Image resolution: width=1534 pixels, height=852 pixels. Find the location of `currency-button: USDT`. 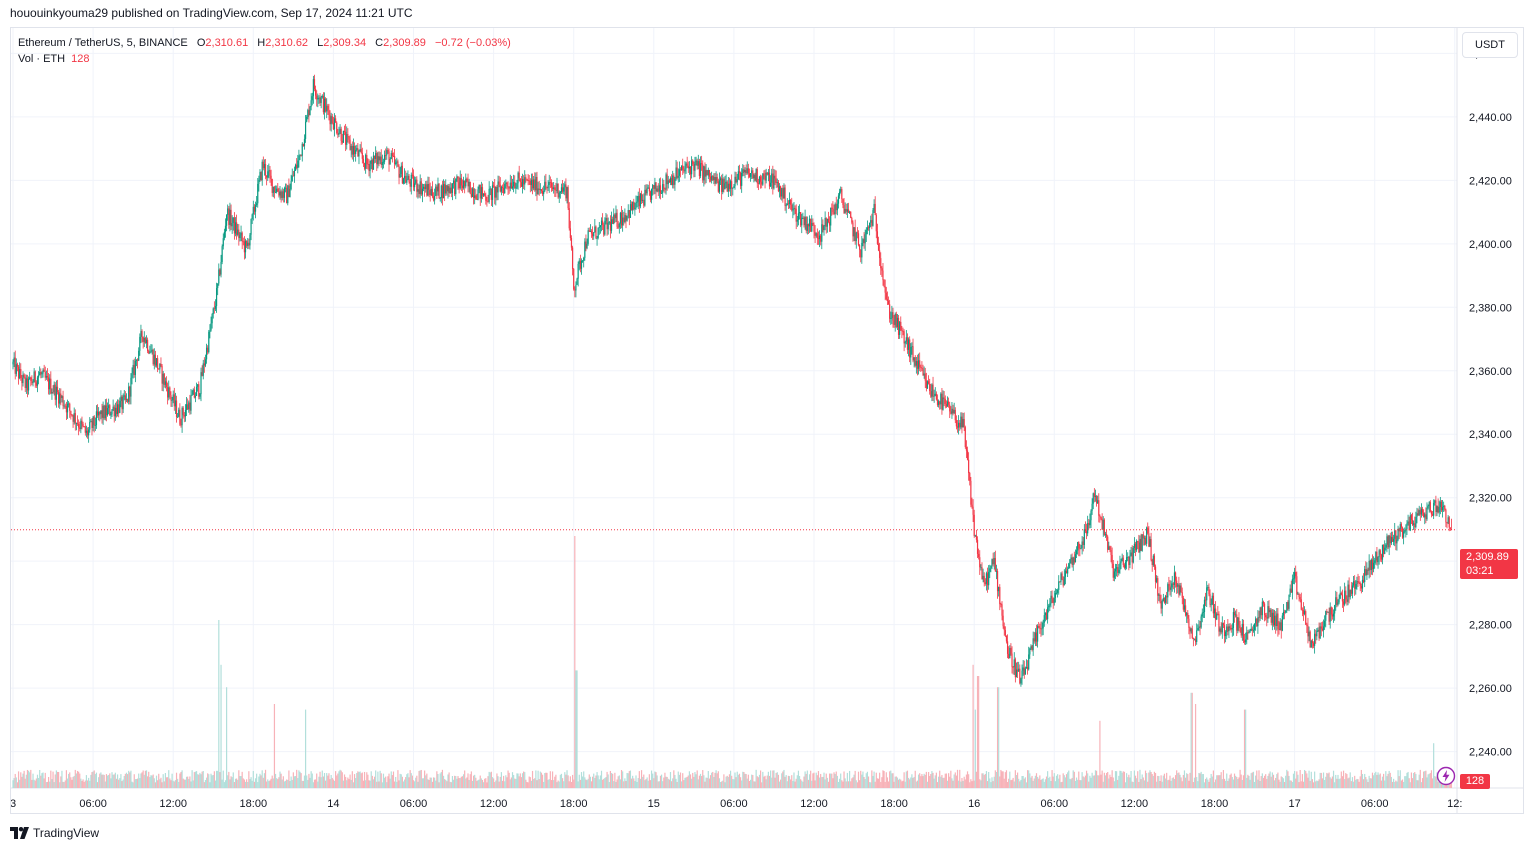

currency-button: USDT is located at coordinates (1490, 45).